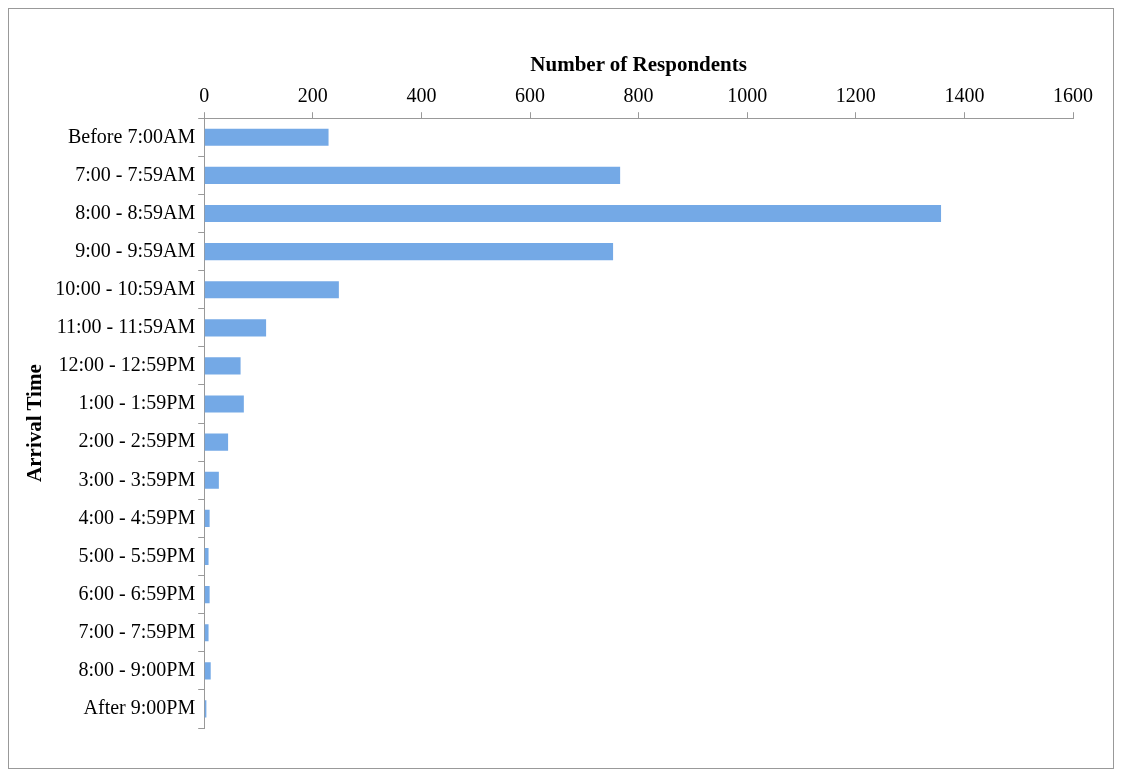 Image resolution: width=1122 pixels, height=777 pixels. What do you see at coordinates (135, 173) in the screenshot?
I see `y-tick-label: 7:00 - 7:59AM` at bounding box center [135, 173].